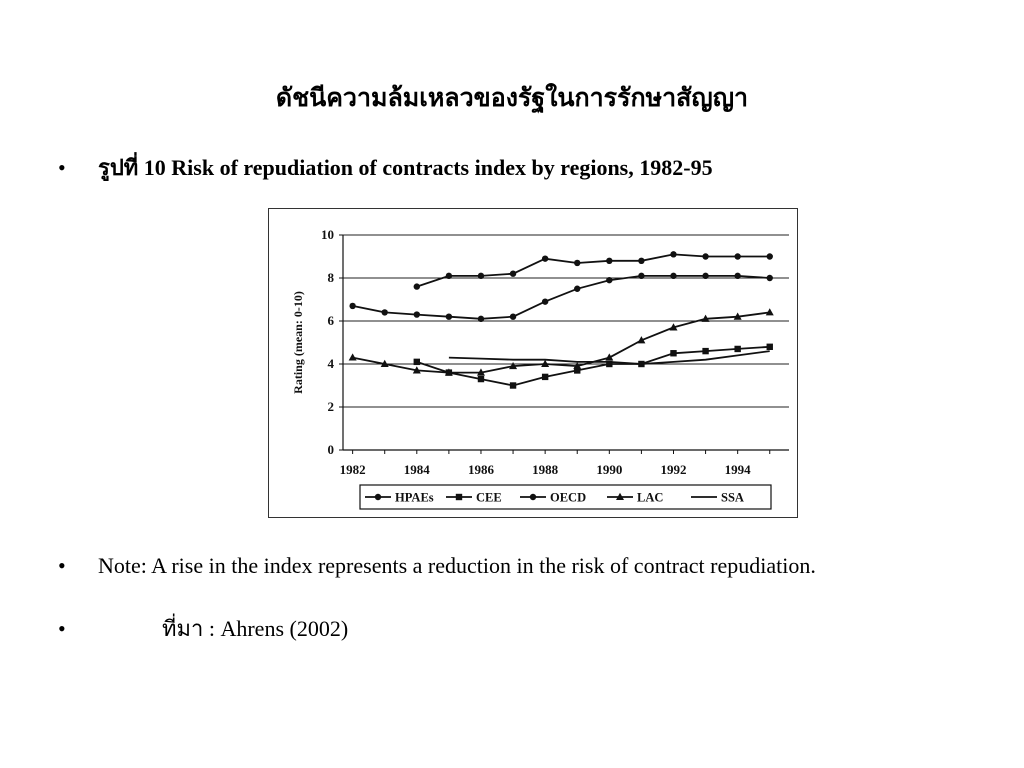 This screenshot has width=1024, height=768. I want to click on x-tick-label: 1984, so click(417, 469).